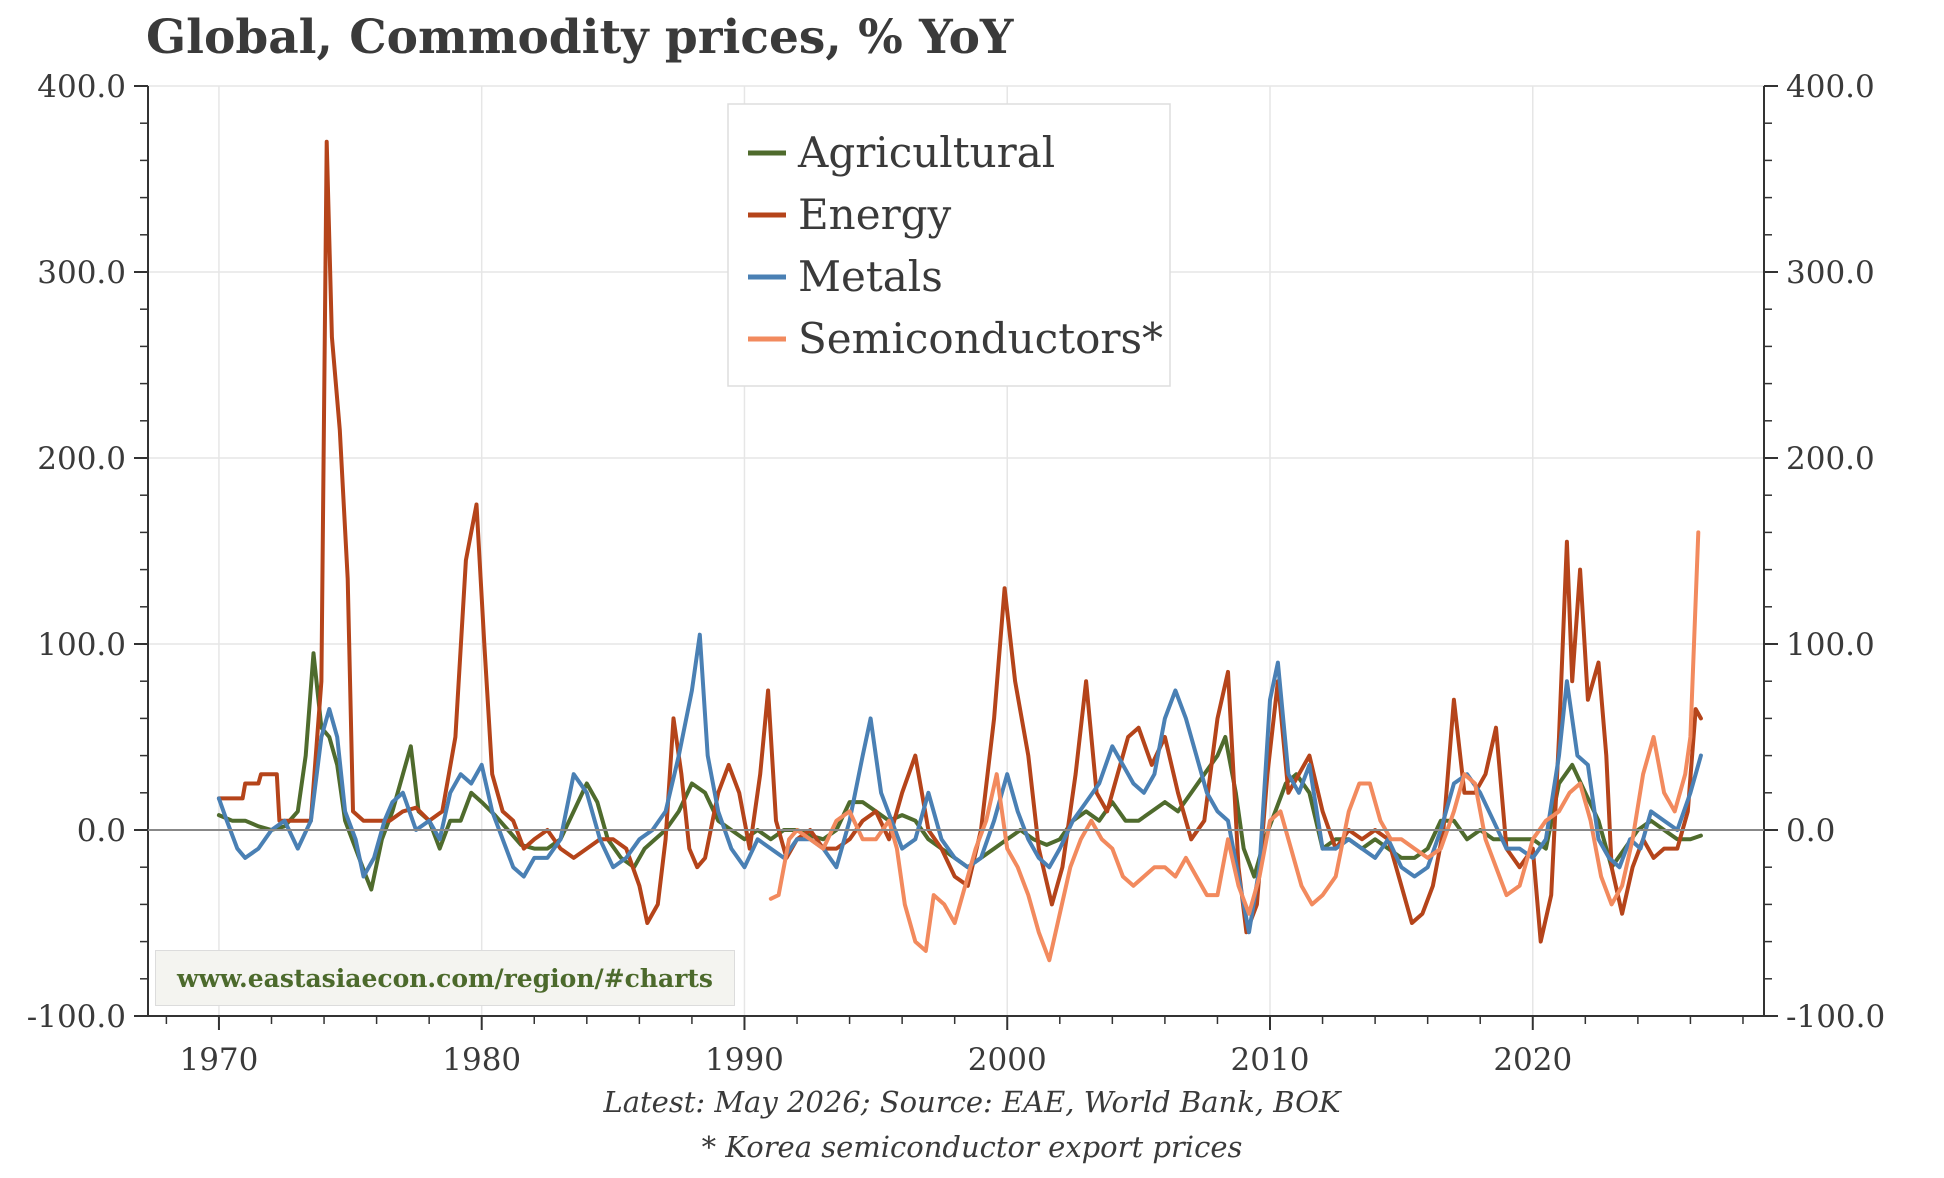 The width and height of the screenshot is (1944, 1178). What do you see at coordinates (580, 37) in the screenshot?
I see `chart-title: Global, Commodity prices, % YoY` at bounding box center [580, 37].